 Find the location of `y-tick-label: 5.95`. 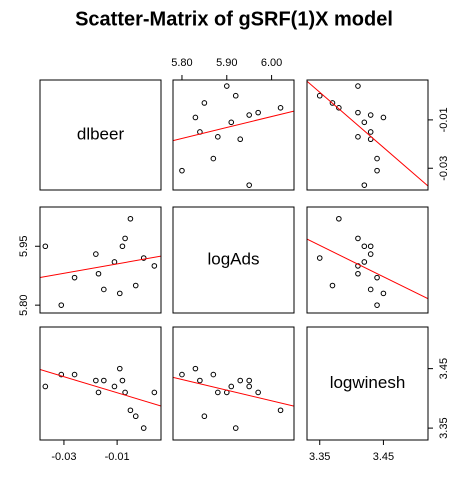

y-tick-label: 5.95 is located at coordinates (24, 246).